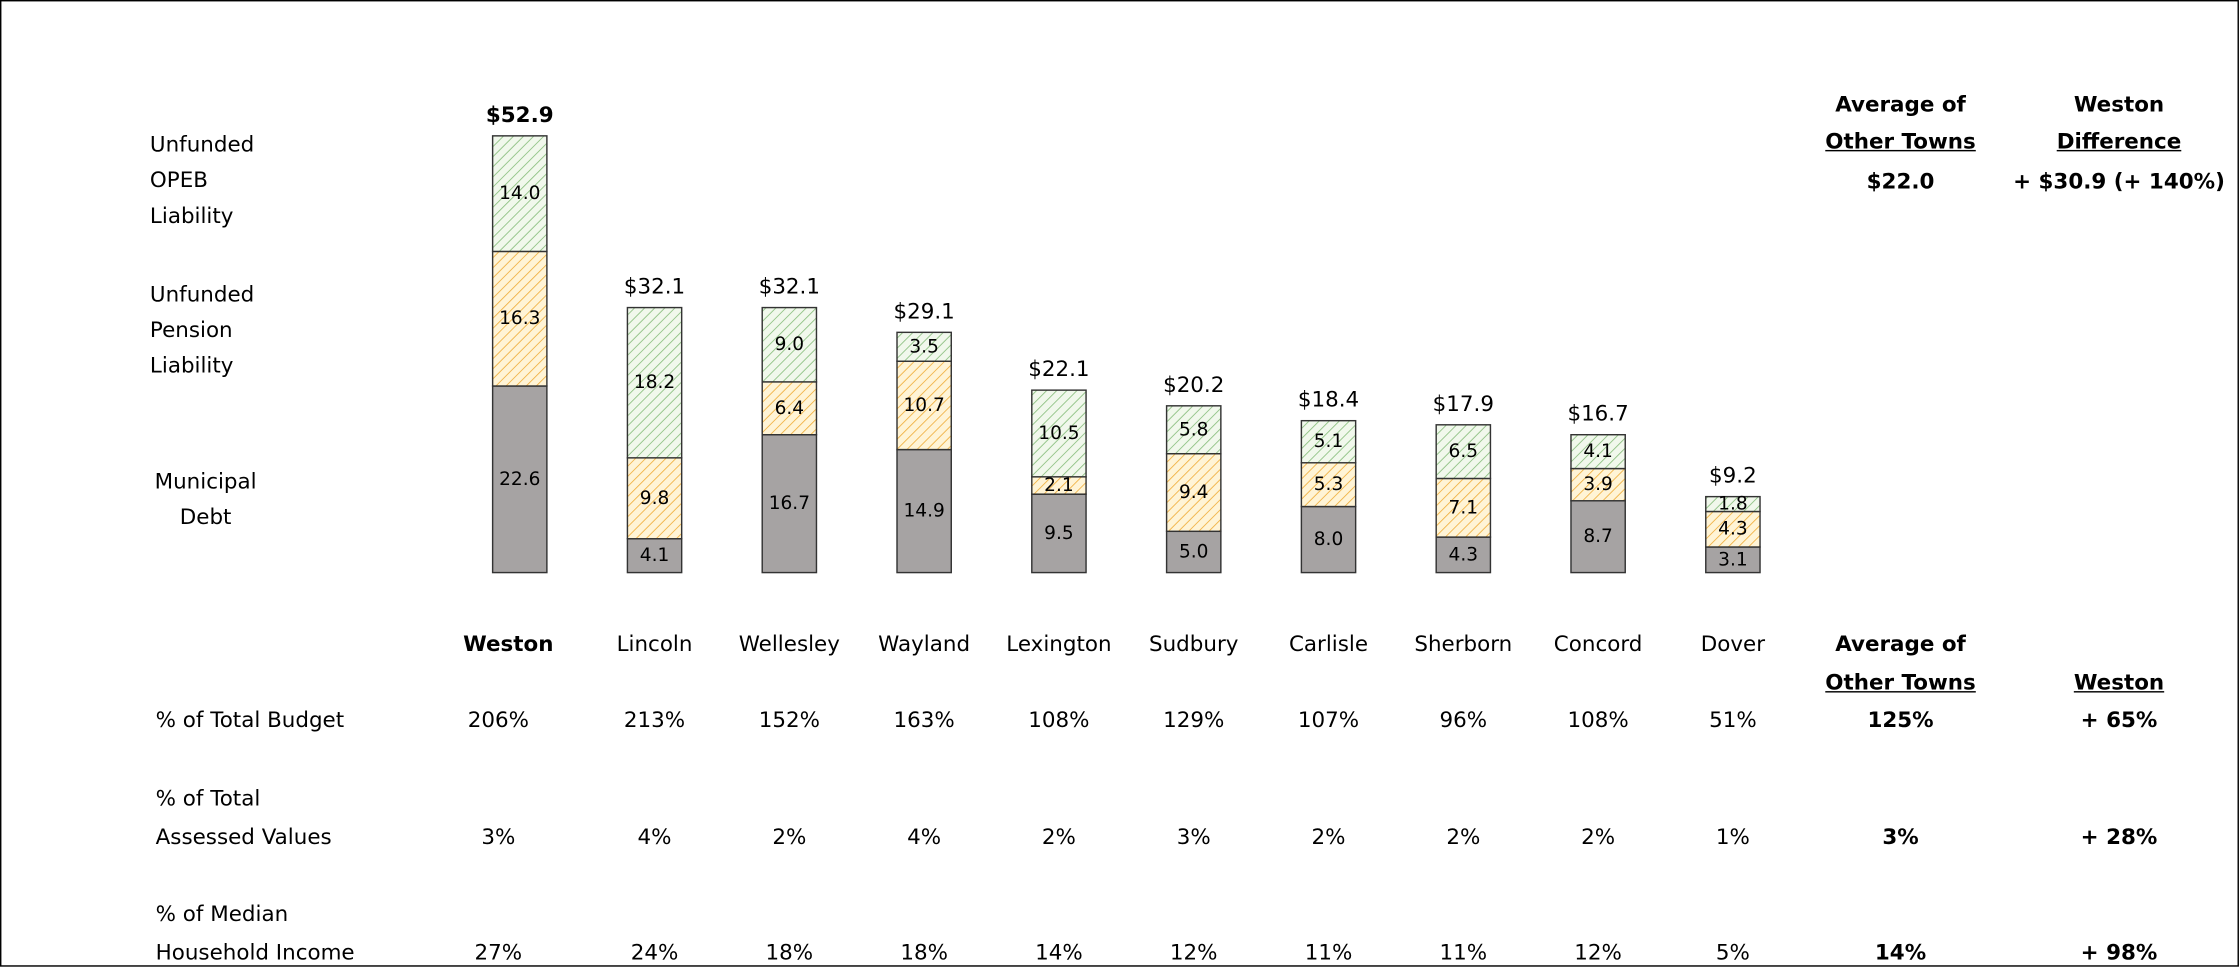 Image resolution: width=2239 pixels, height=967 pixels. What do you see at coordinates (1059, 485) in the screenshot?
I see `segment-label: 2.1` at bounding box center [1059, 485].